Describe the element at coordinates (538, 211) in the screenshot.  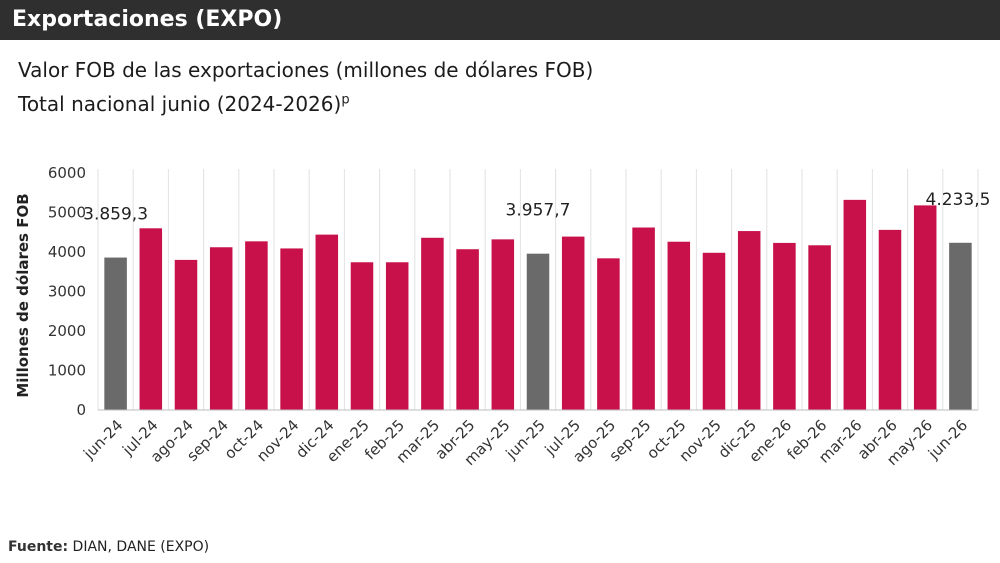
I see `data-label: 3.957,7` at that location.